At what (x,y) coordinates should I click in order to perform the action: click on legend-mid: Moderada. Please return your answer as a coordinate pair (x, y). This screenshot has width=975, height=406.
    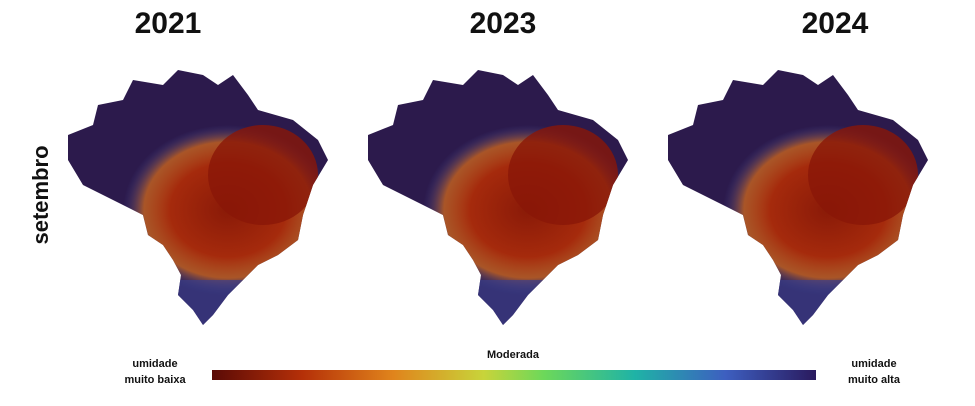
    Looking at the image, I should click on (513, 355).